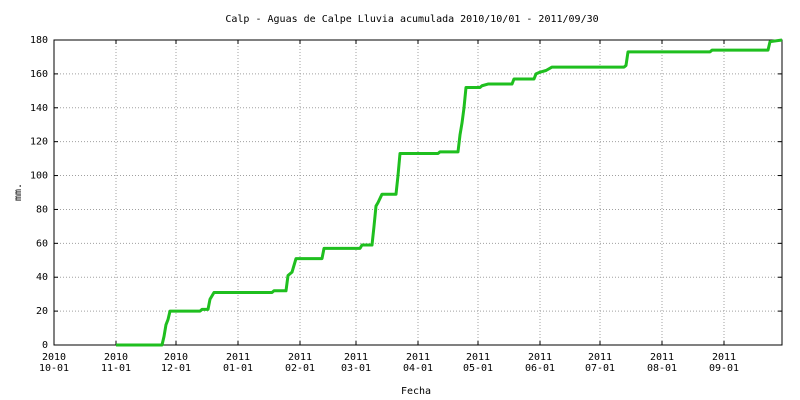 This screenshot has height=400, width=800. I want to click on x-tick-label: 2011 04-01, so click(418, 363).